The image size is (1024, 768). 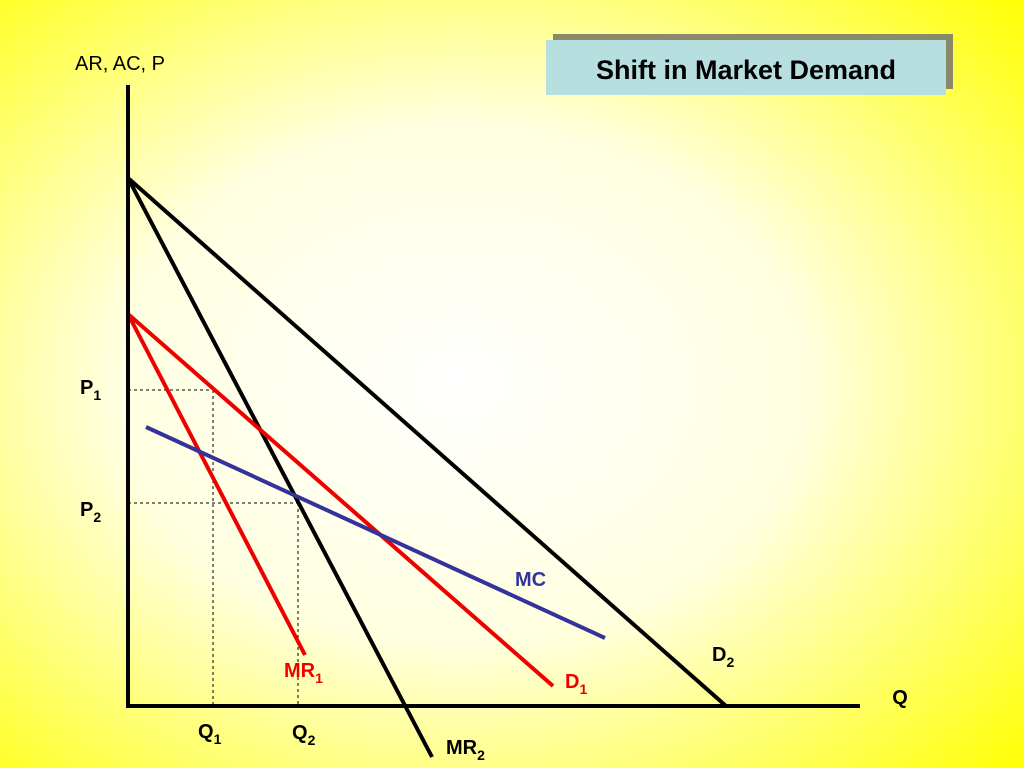 I want to click on mr1-line, so click(x=216, y=484).